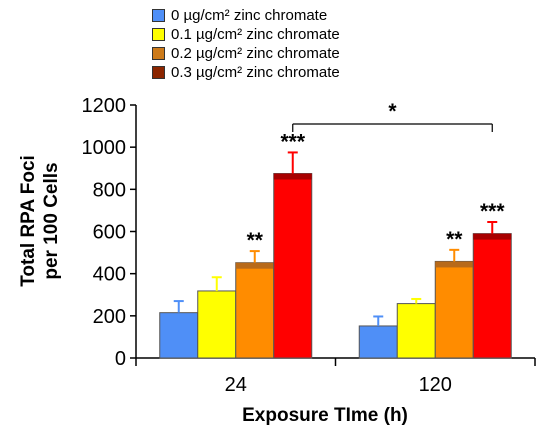 This screenshot has width=550, height=441. What do you see at coordinates (28, 221) in the screenshot?
I see `y-axis-title-line: Total RPA Foci` at bounding box center [28, 221].